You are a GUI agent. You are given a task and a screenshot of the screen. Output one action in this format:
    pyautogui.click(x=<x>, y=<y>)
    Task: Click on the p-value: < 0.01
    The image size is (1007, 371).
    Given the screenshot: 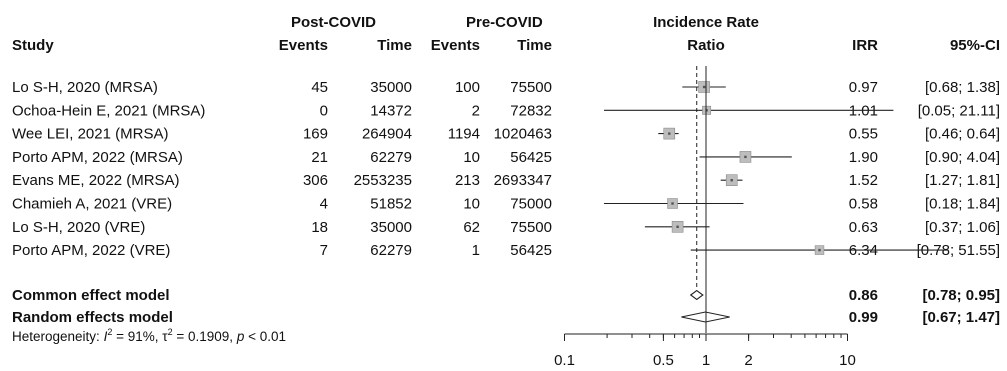 What is the action you would take?
    pyautogui.click(x=265, y=336)
    